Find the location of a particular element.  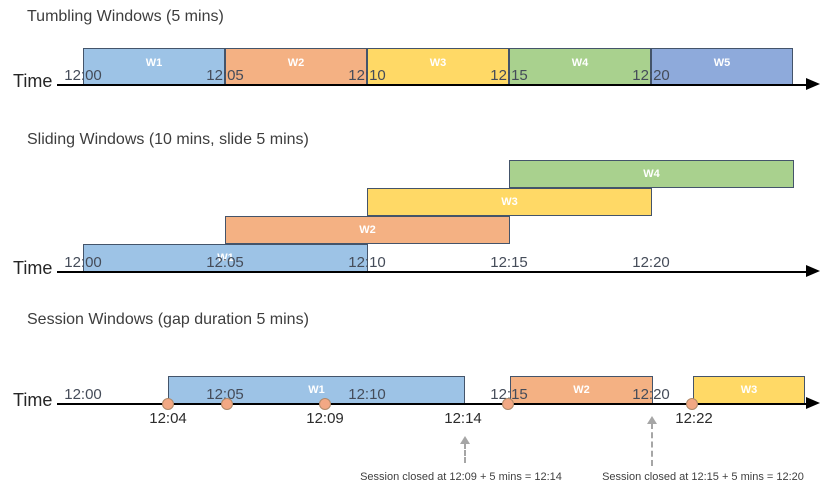

axis-tick-label-tumbling: 12:20 is located at coordinates (651, 75).